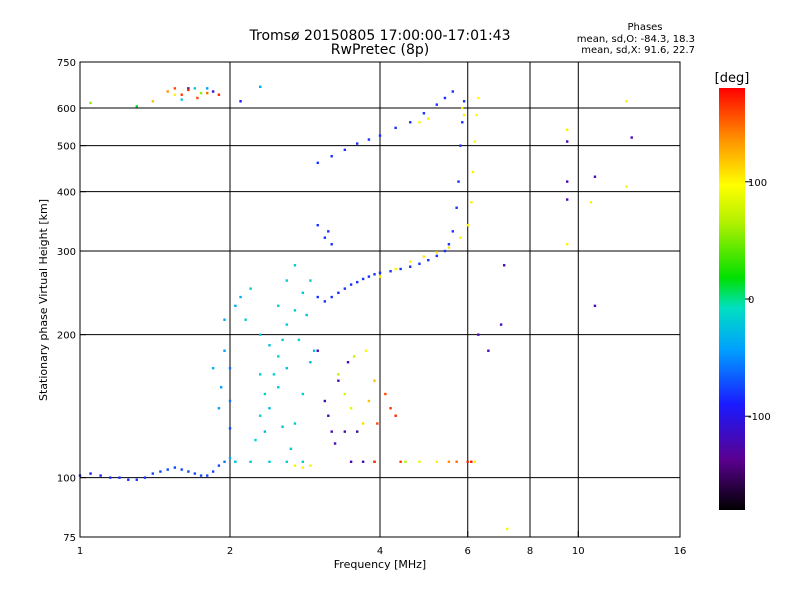  Describe the element at coordinates (66, 252) in the screenshot. I see `y-tick-label: 300` at that location.